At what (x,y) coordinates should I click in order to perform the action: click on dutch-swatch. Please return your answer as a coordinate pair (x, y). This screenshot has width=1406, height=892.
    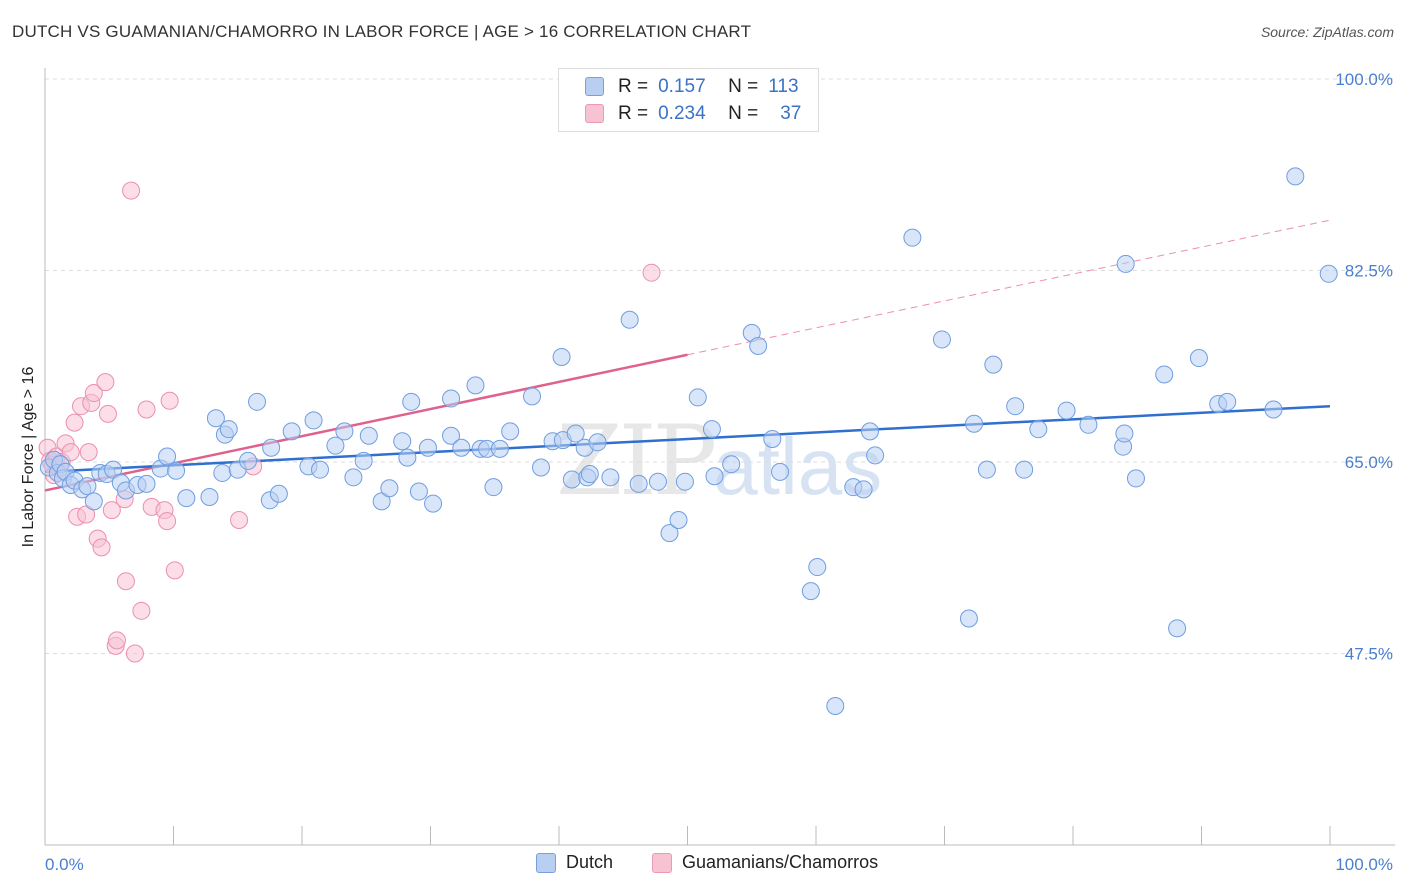
    Looking at the image, I should click on (594, 86).